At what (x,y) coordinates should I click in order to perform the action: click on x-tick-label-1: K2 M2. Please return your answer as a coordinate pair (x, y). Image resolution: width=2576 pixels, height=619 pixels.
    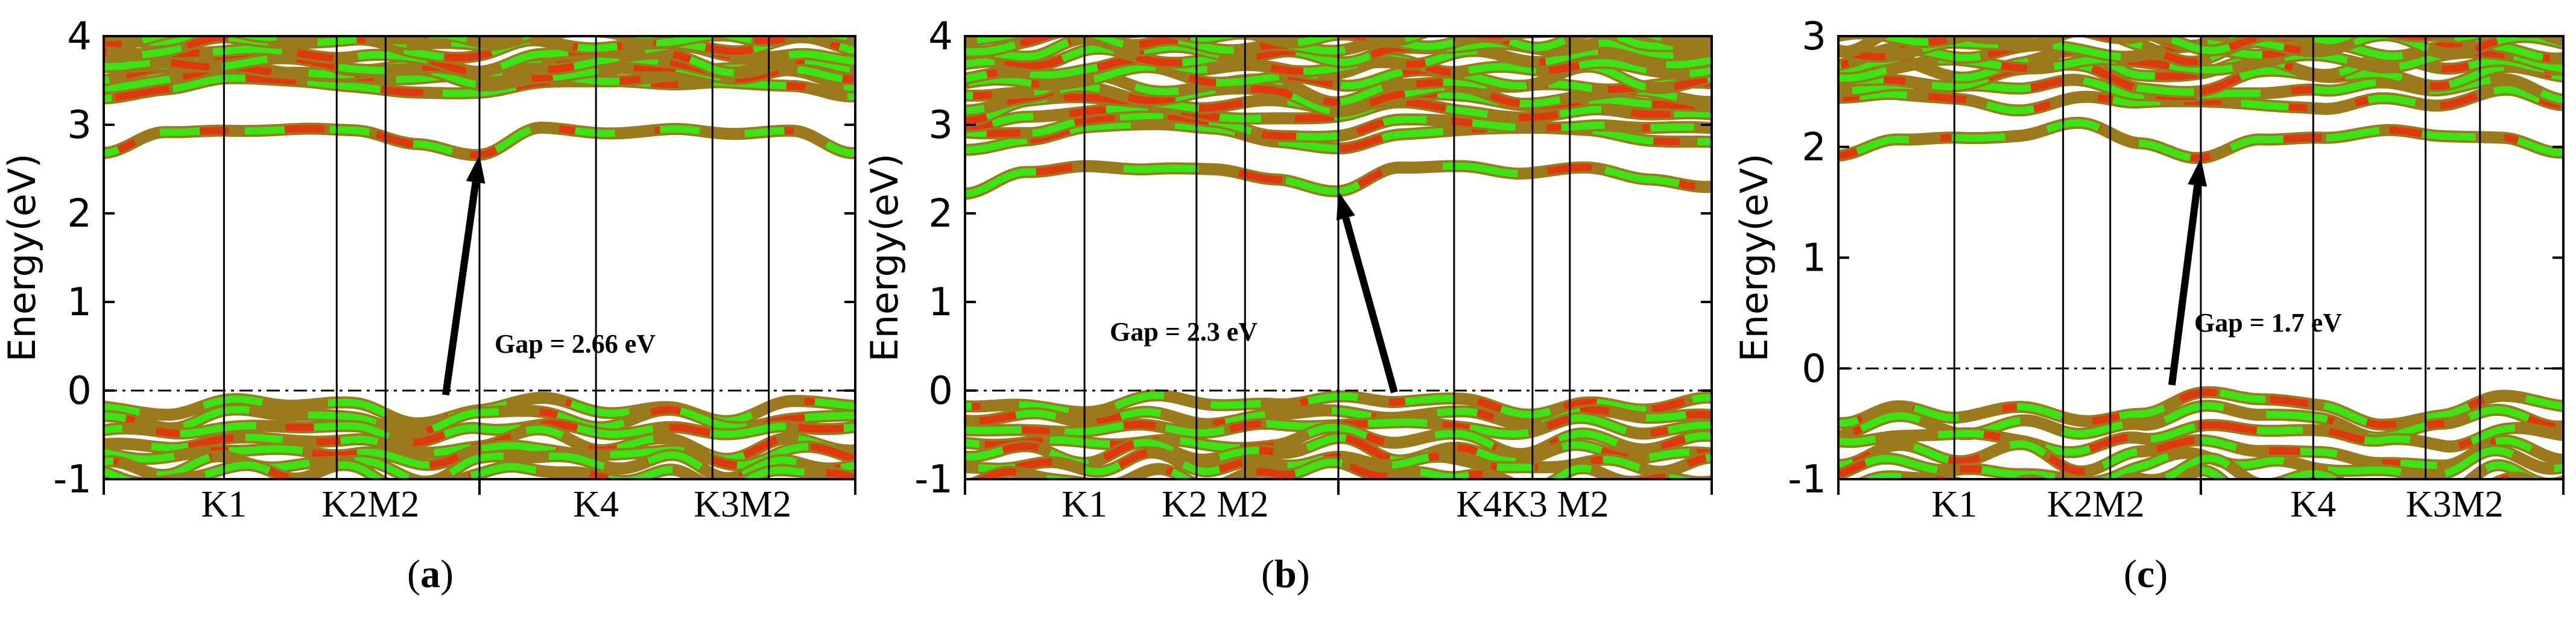
    Looking at the image, I should click on (1215, 504).